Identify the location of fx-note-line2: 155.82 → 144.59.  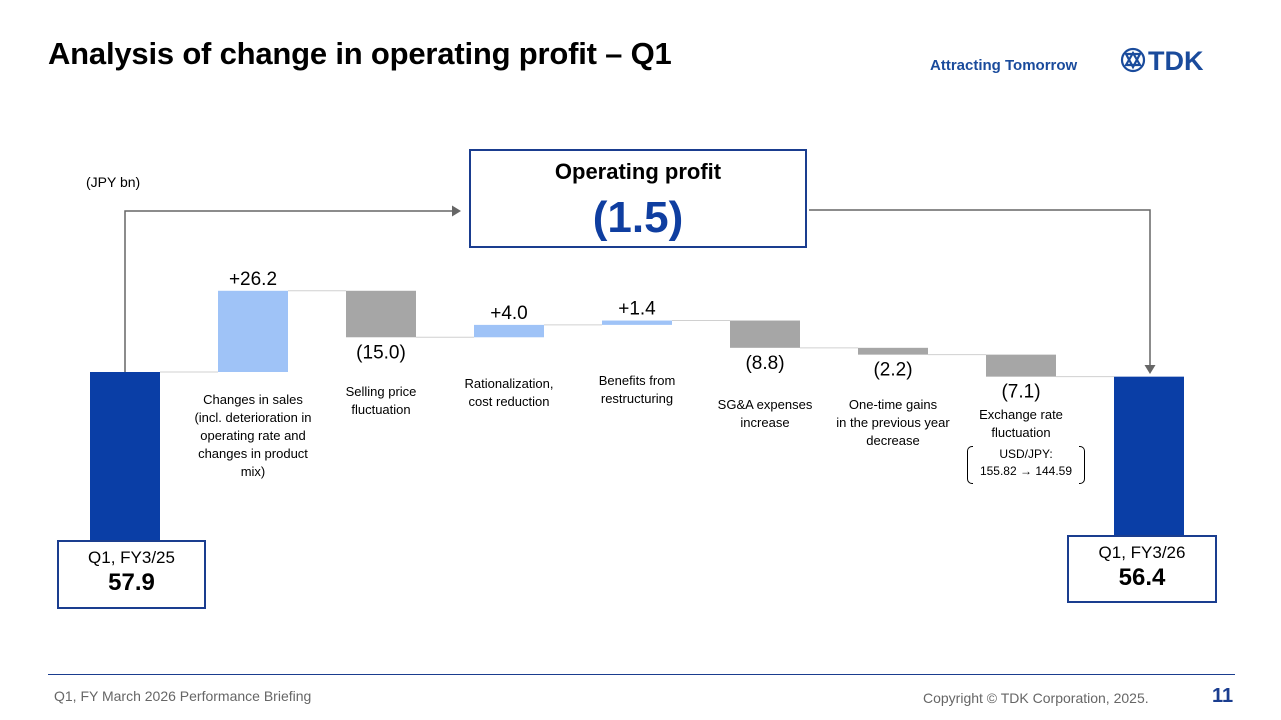
(1026, 471).